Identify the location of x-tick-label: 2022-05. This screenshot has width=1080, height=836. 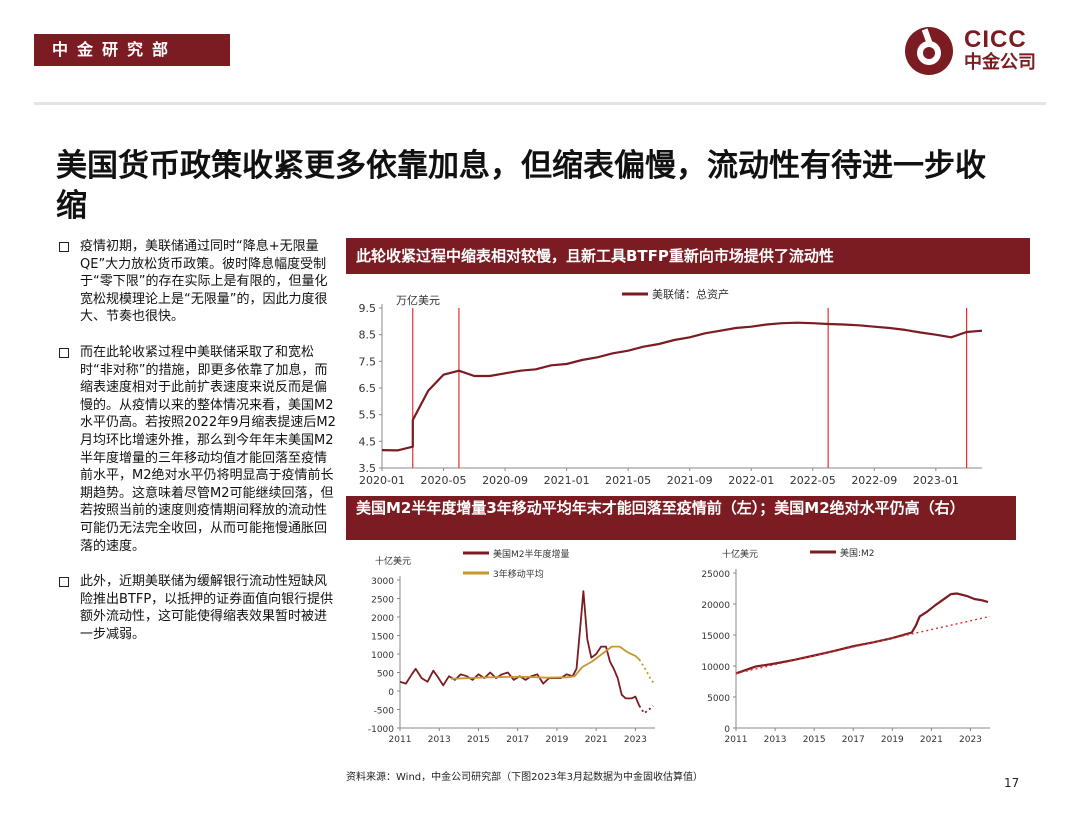
(813, 480).